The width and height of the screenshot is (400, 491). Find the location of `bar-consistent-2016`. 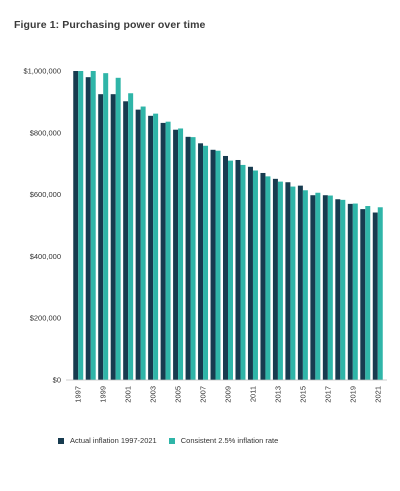

bar-consistent-2016 is located at coordinates (318, 286).